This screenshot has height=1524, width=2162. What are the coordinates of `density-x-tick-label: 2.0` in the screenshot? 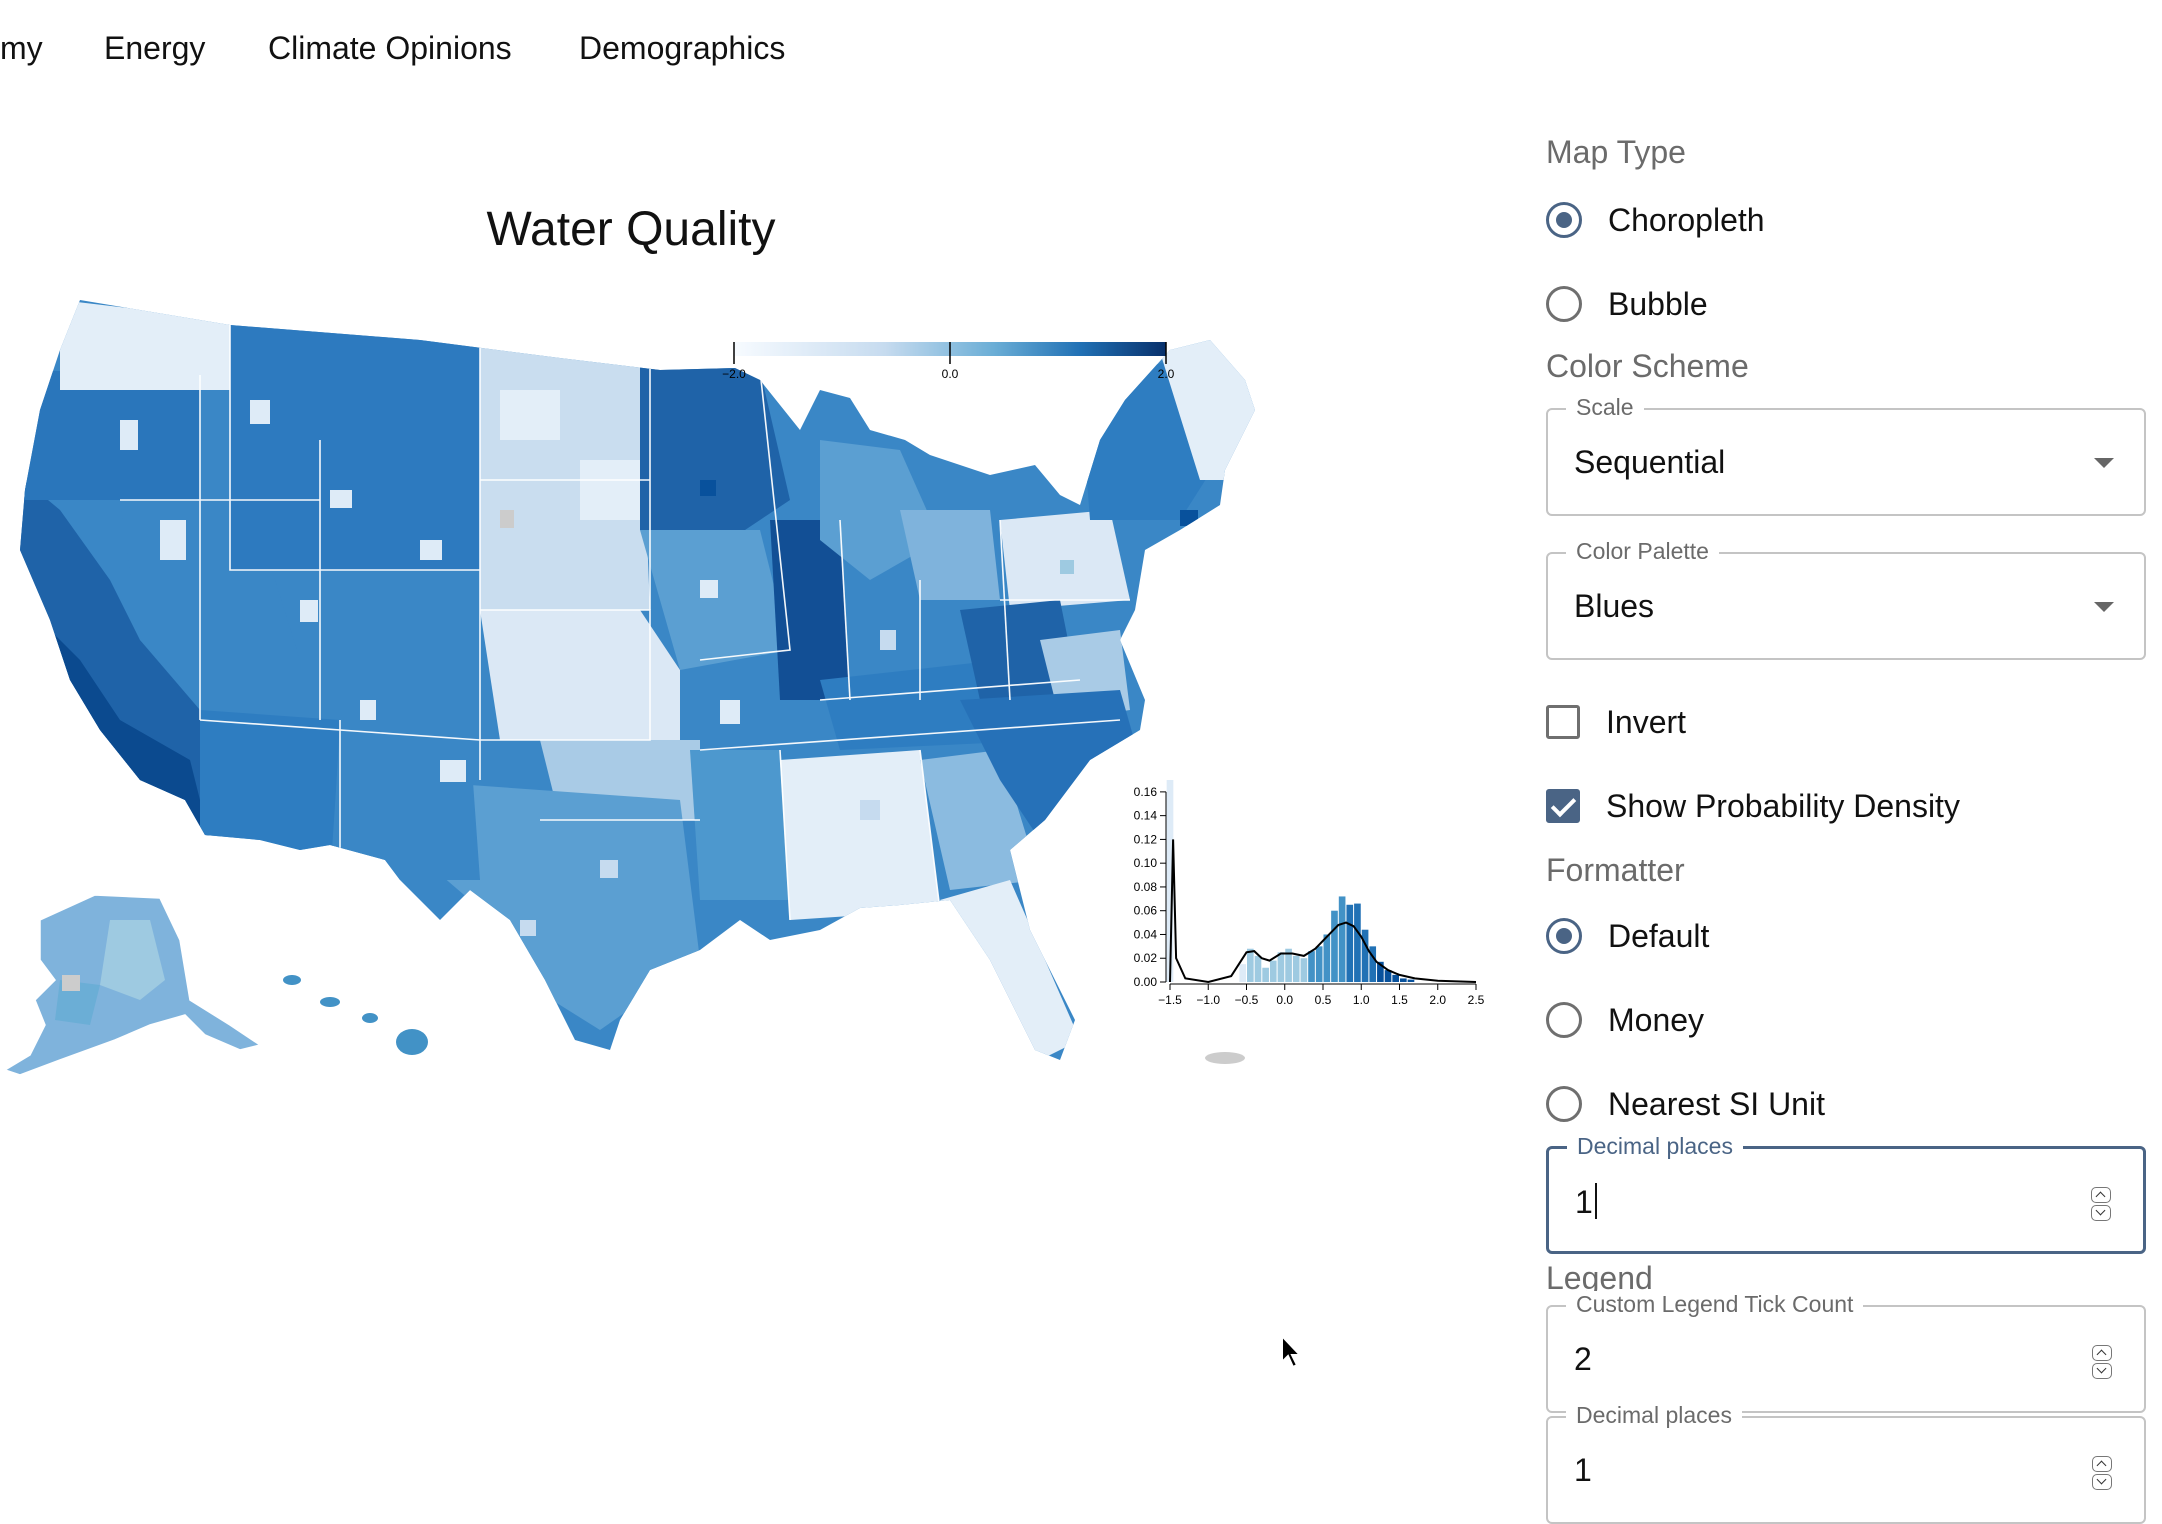 It's located at (1437, 1000).